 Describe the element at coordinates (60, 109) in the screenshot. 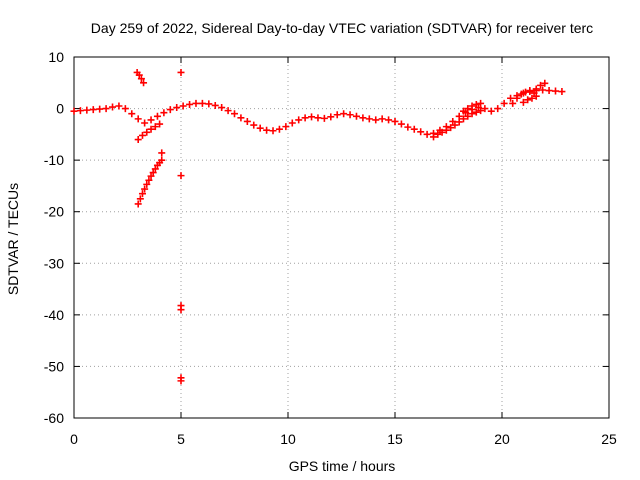

I see `y-tick-label: 0` at that location.